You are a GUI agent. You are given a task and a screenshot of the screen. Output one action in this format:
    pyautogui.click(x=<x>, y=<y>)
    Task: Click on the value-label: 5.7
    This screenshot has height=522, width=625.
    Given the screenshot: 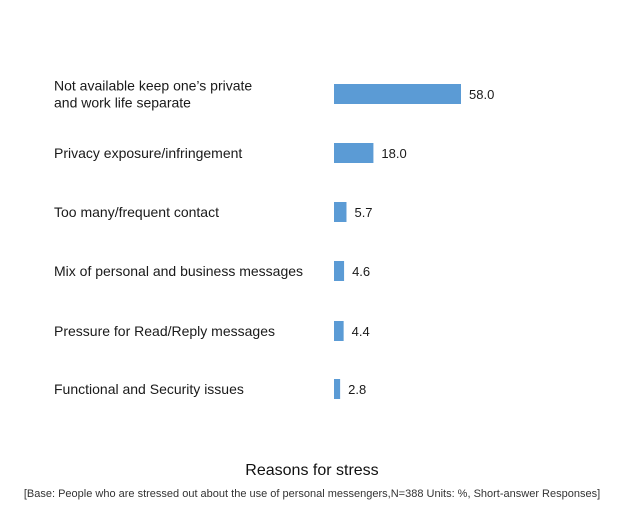 What is the action you would take?
    pyautogui.click(x=363, y=212)
    